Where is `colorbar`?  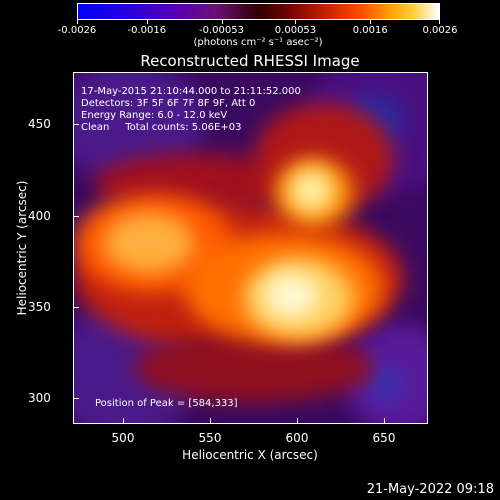 colorbar is located at coordinates (258, 11).